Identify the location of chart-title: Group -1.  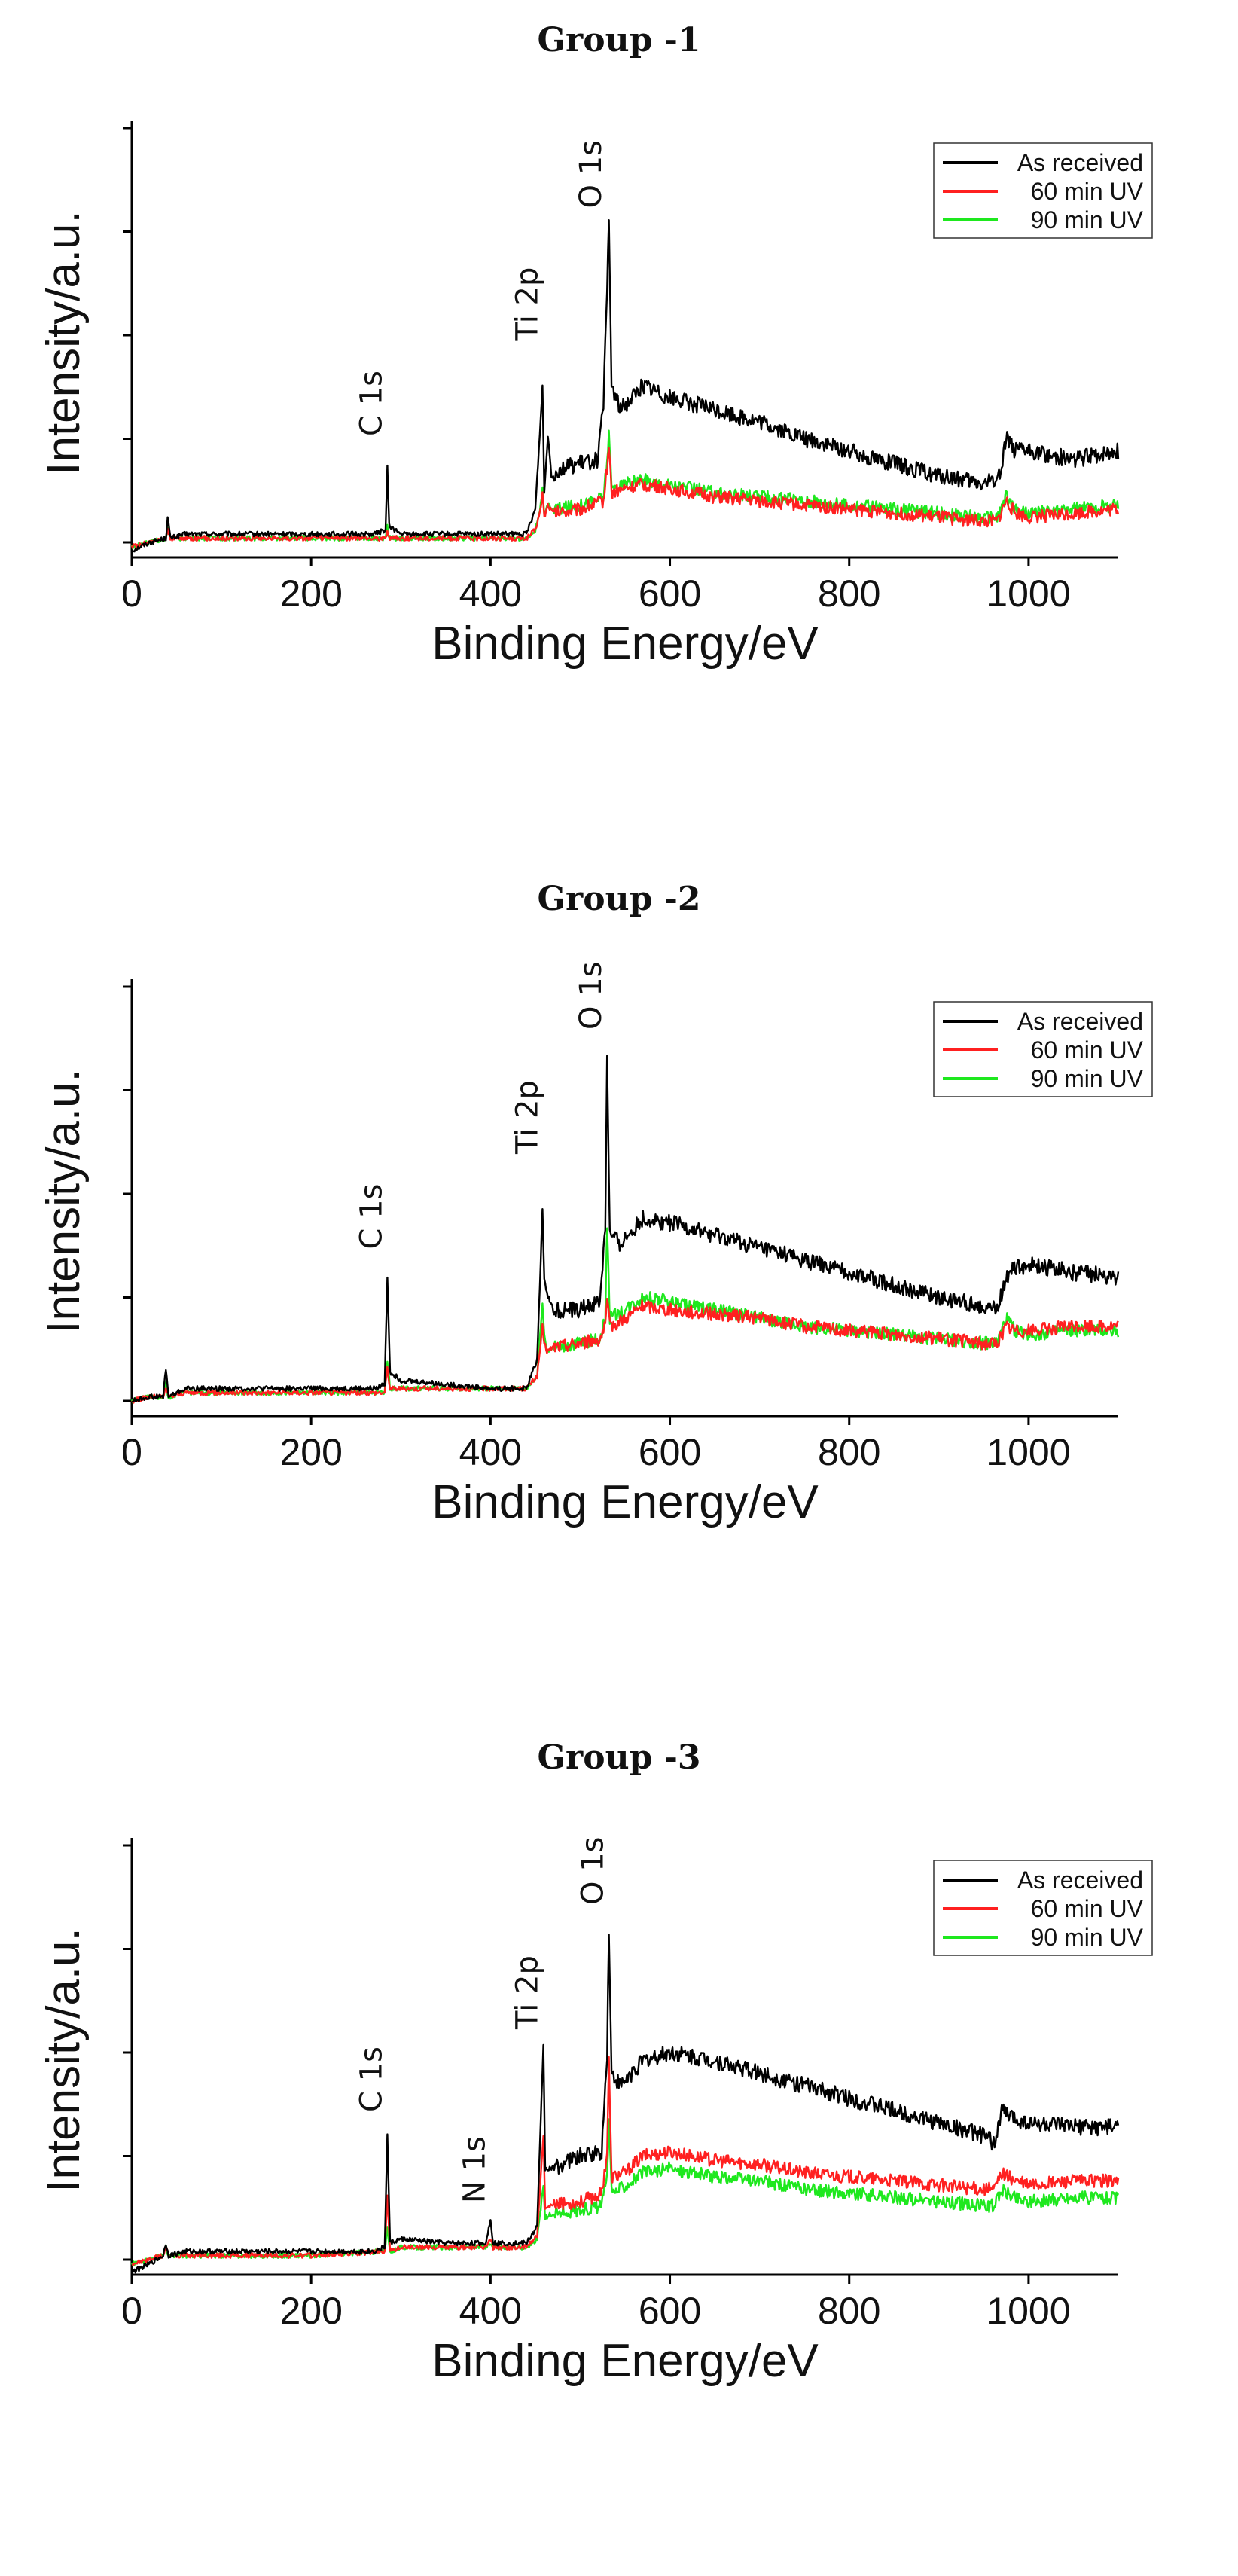
(619, 41).